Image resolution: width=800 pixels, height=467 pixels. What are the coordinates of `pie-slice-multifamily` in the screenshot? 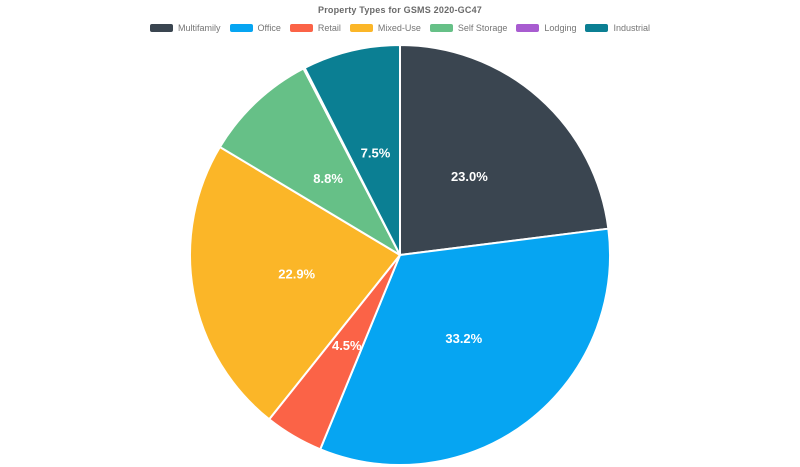 It's located at (504, 150).